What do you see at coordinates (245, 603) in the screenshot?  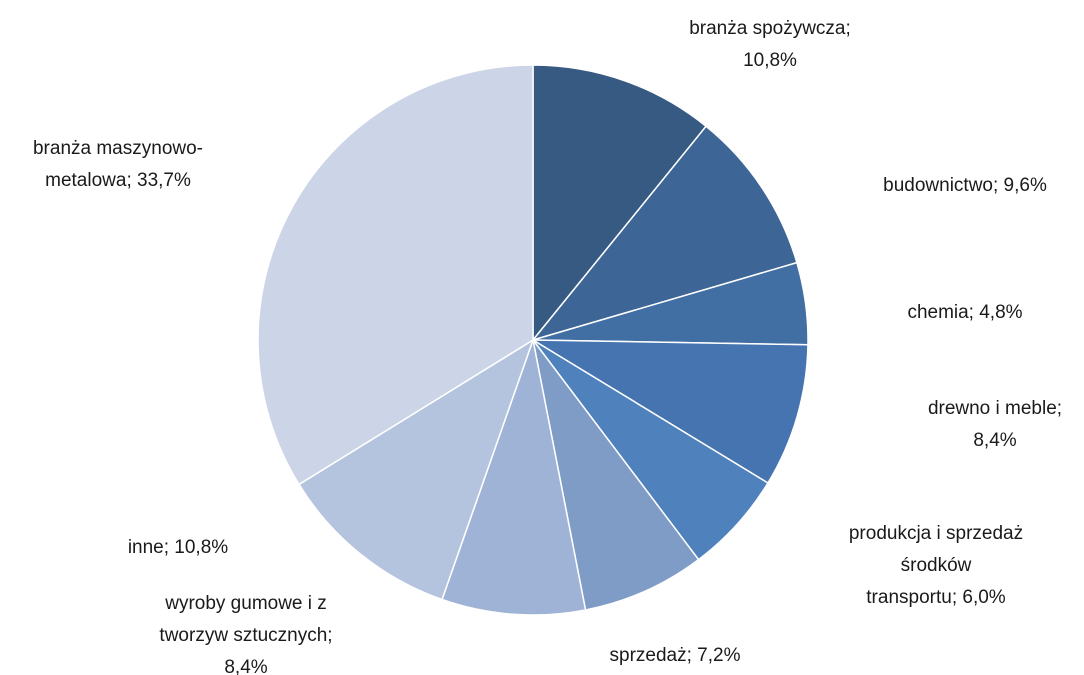 I see `label-line: wyroby gumowe i z` at bounding box center [245, 603].